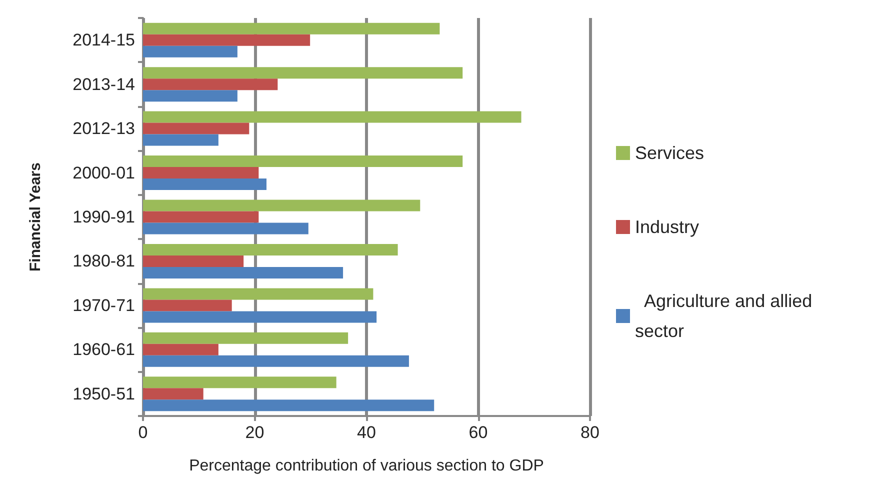 The image size is (883, 502). Describe the element at coordinates (103, 84) in the screenshot. I see `y-tick-label: 2013-14` at that location.